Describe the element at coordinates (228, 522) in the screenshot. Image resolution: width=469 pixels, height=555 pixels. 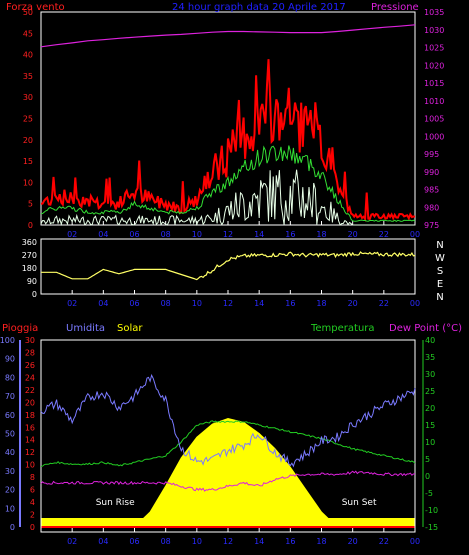
I see `rain-baseline-bar` at that location.